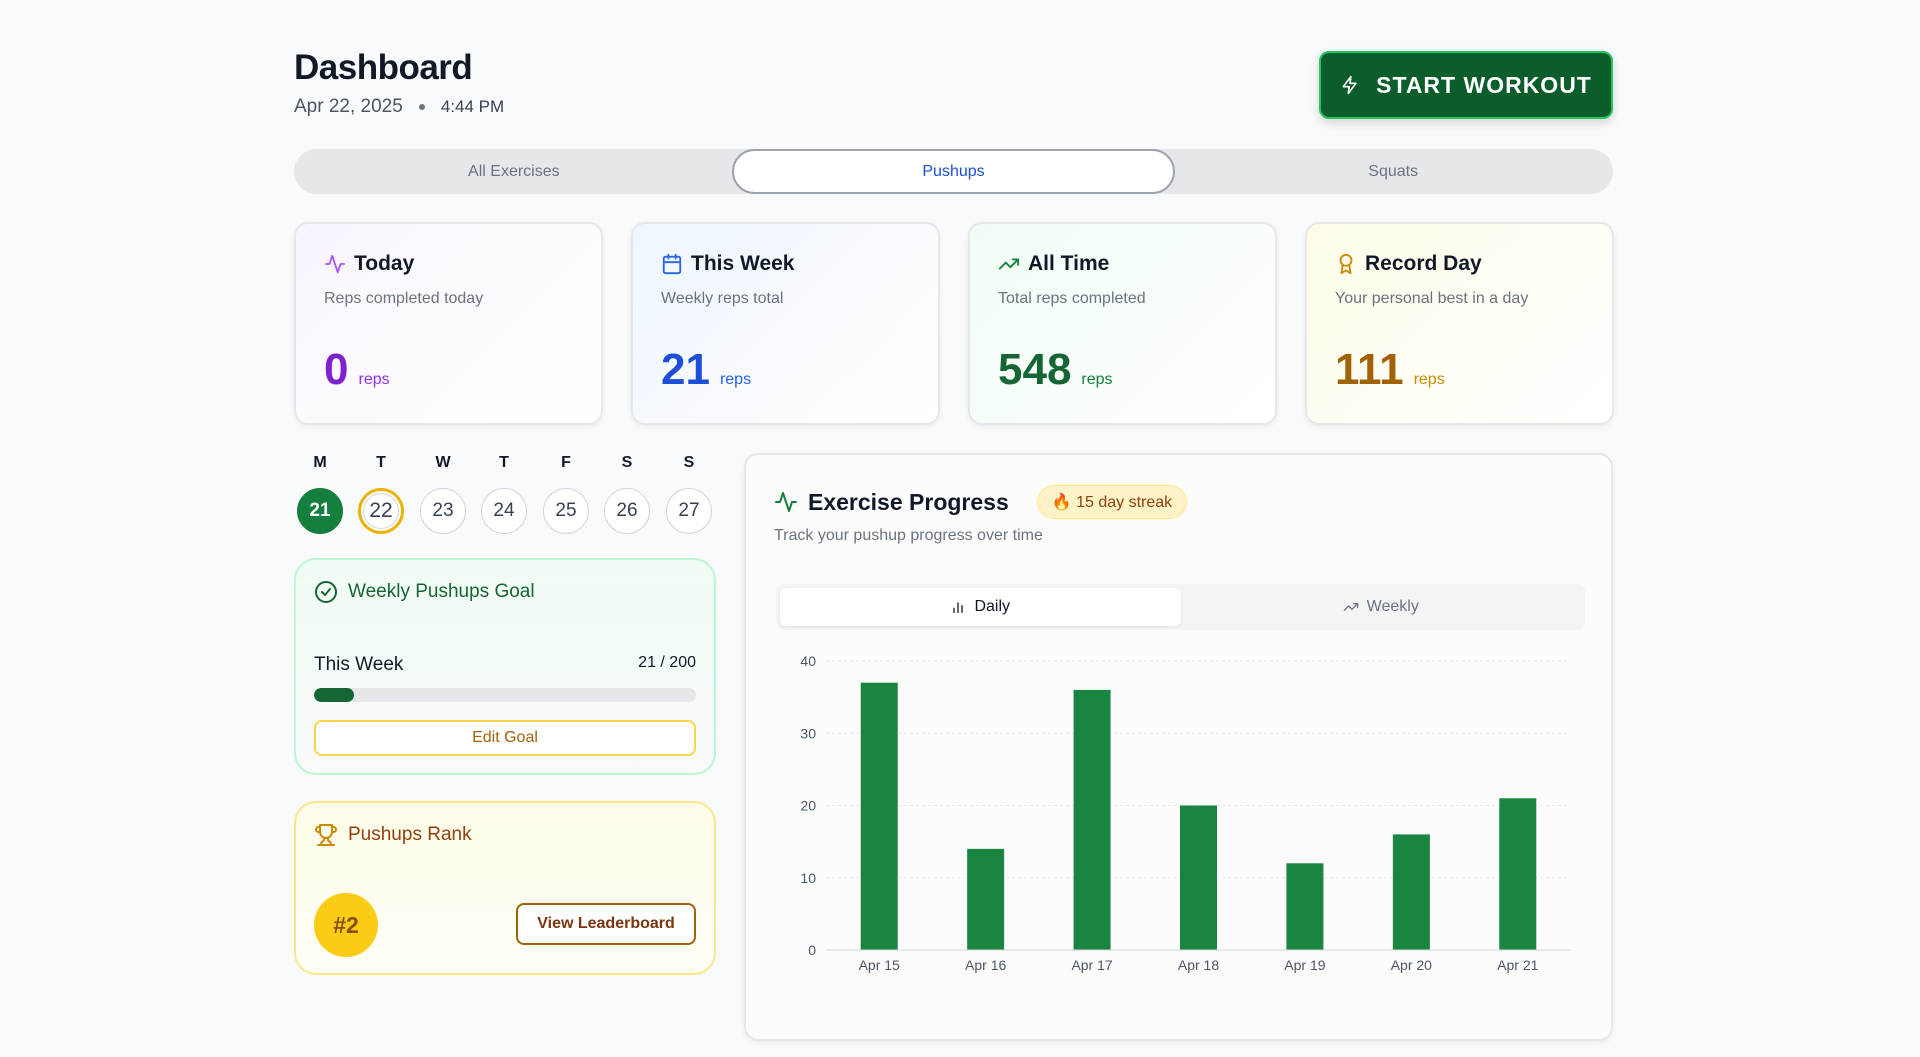 The width and height of the screenshot is (1920, 1057). I want to click on week-day: S 26, so click(627, 494).